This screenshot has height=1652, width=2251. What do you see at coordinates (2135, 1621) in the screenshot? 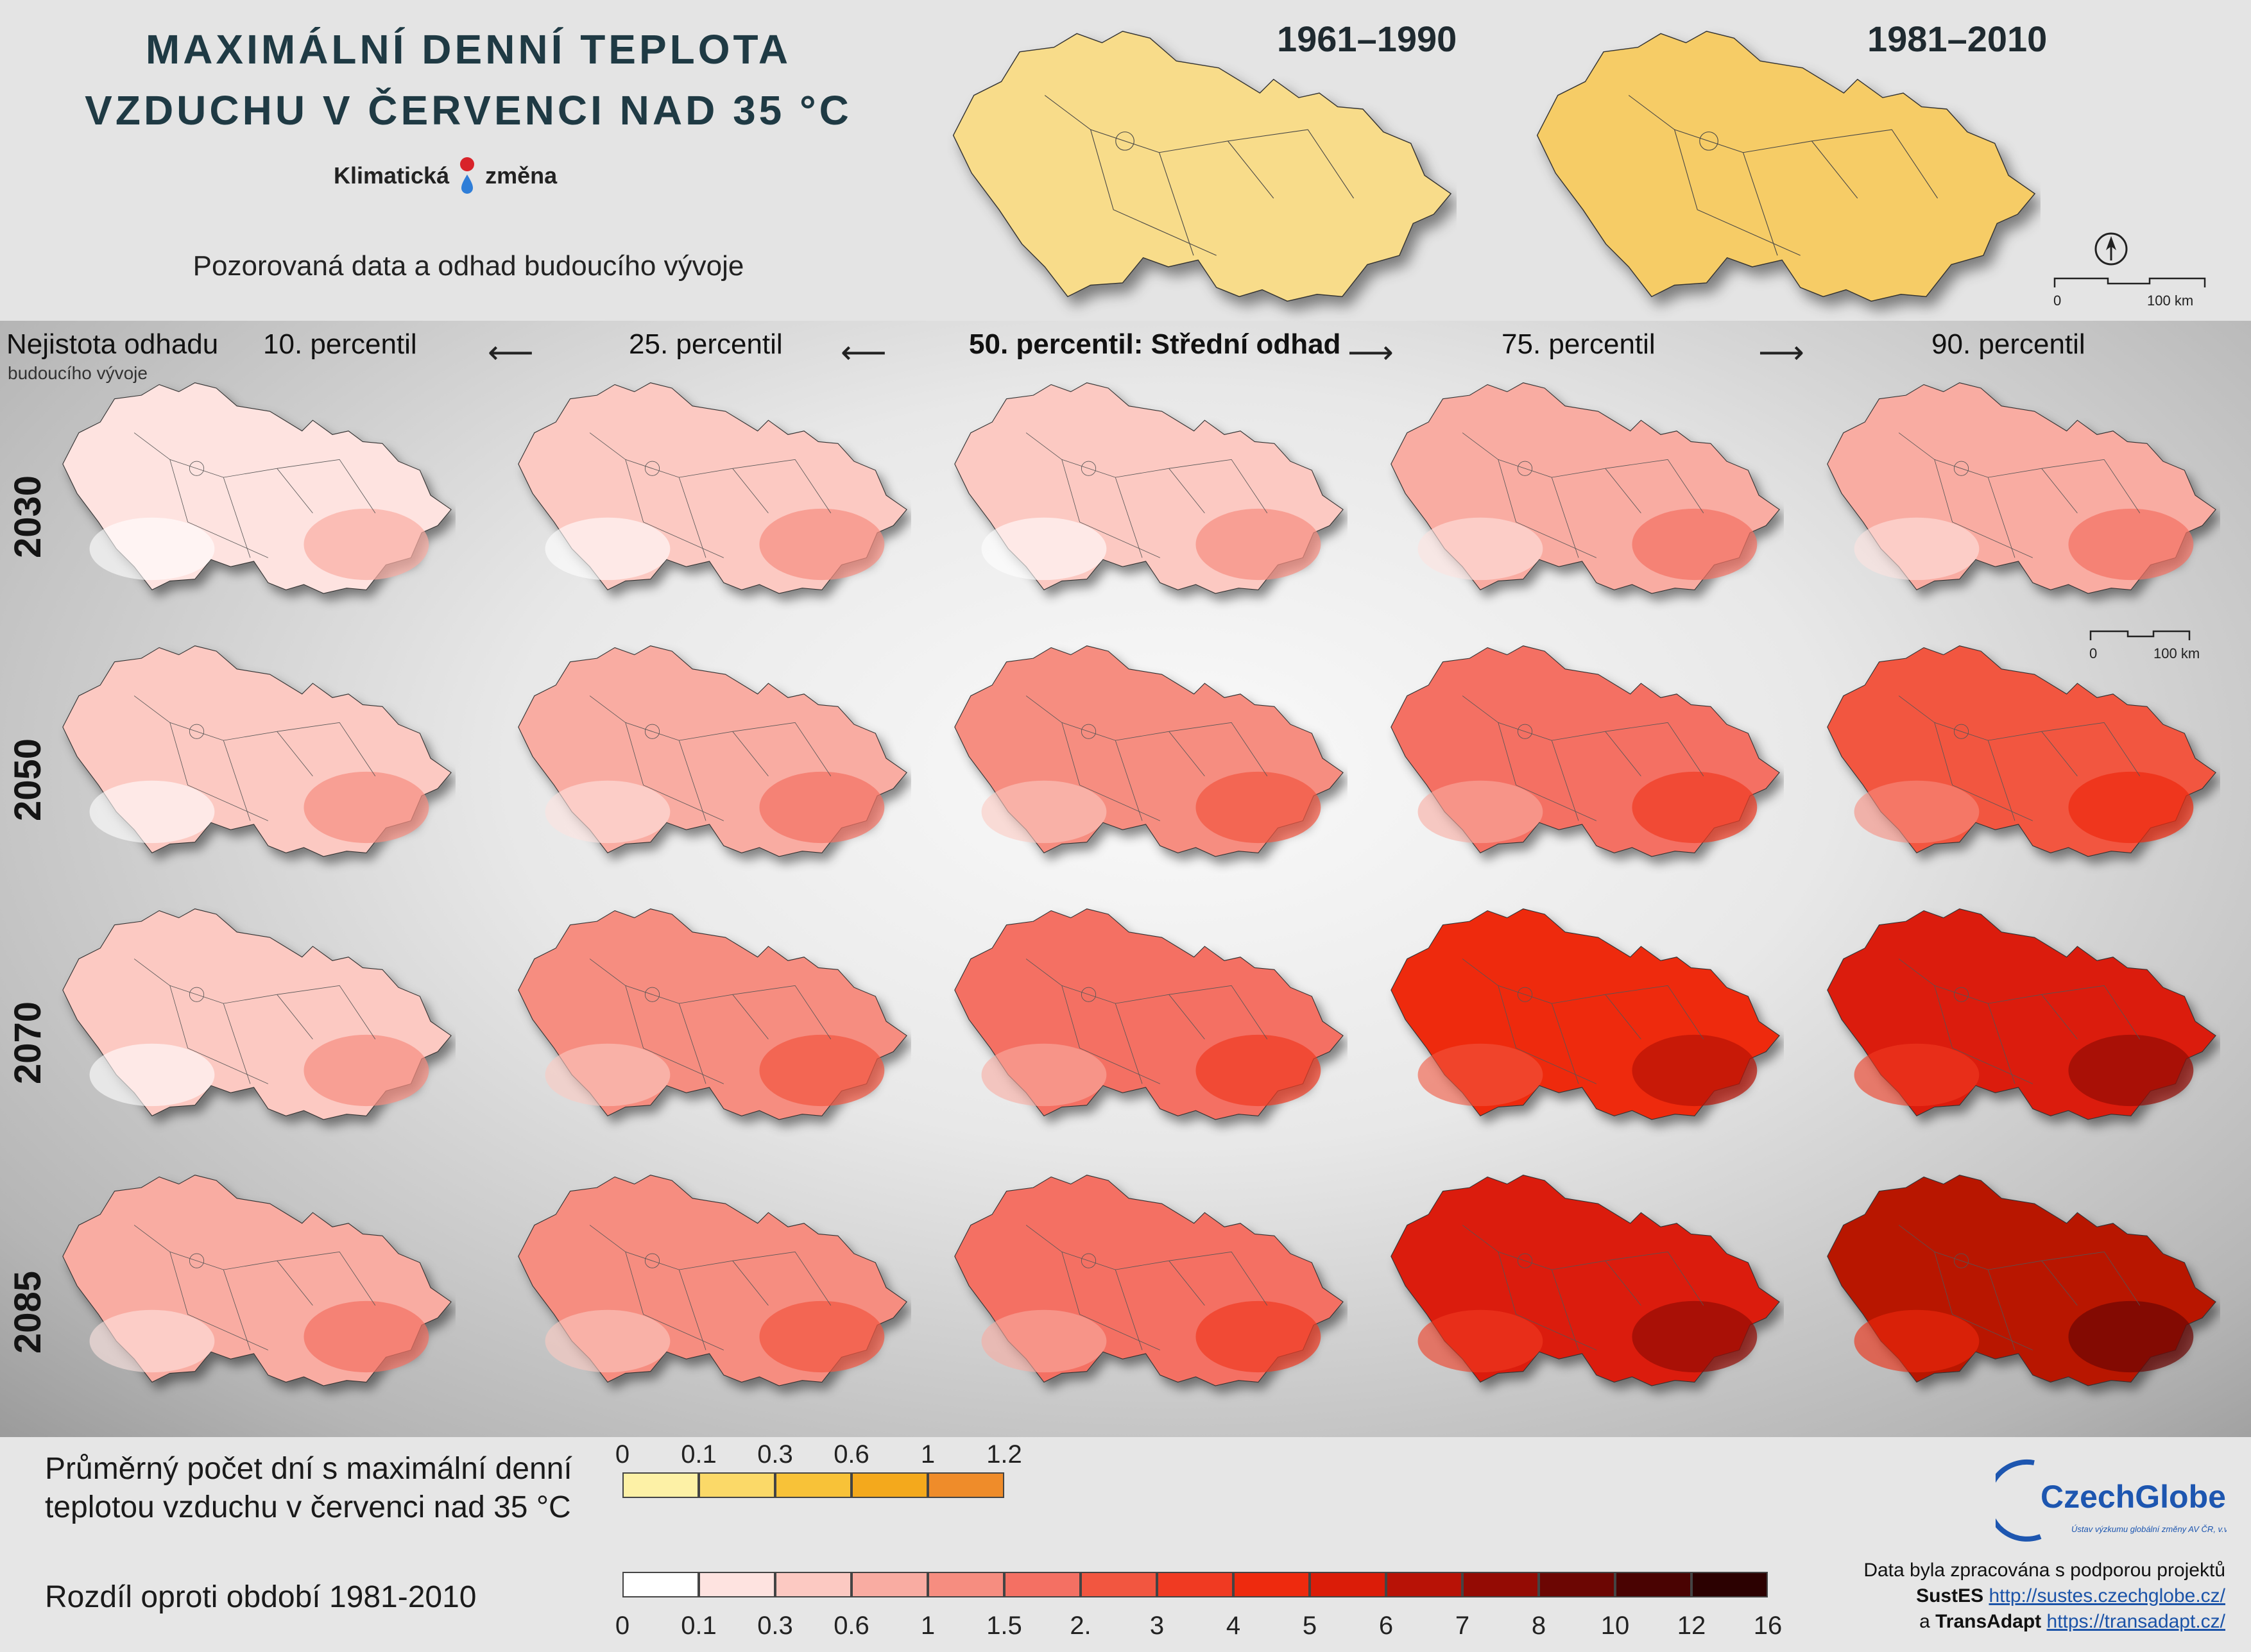
I see `transadapt-link: https://transadapt.cz/` at bounding box center [2135, 1621].